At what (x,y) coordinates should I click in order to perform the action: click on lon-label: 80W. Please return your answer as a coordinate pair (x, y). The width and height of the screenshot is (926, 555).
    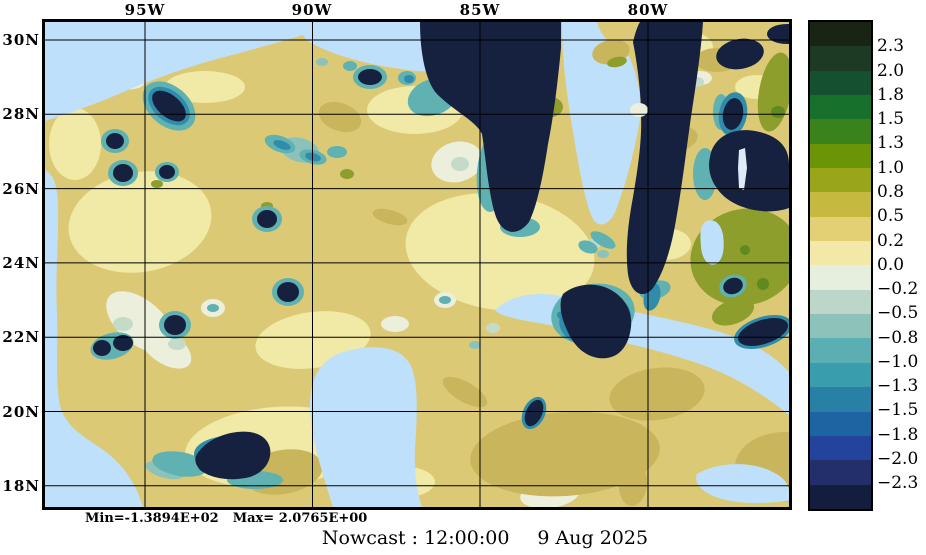
    Looking at the image, I should click on (648, 10).